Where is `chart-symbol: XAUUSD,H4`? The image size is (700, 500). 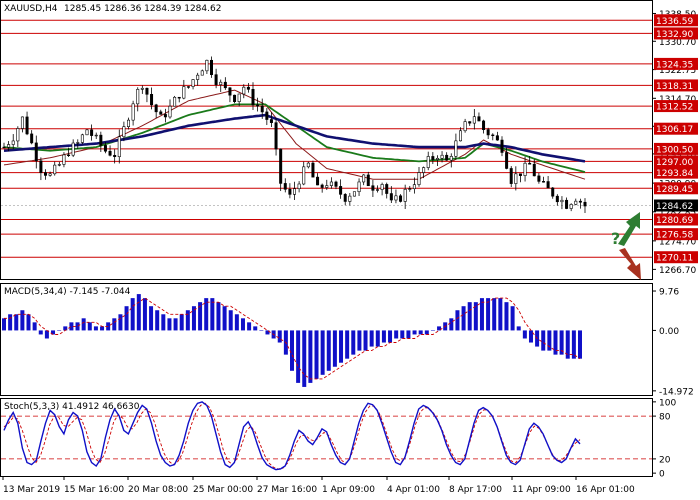
chart-symbol: XAUUSD,H4 is located at coordinates (31, 9).